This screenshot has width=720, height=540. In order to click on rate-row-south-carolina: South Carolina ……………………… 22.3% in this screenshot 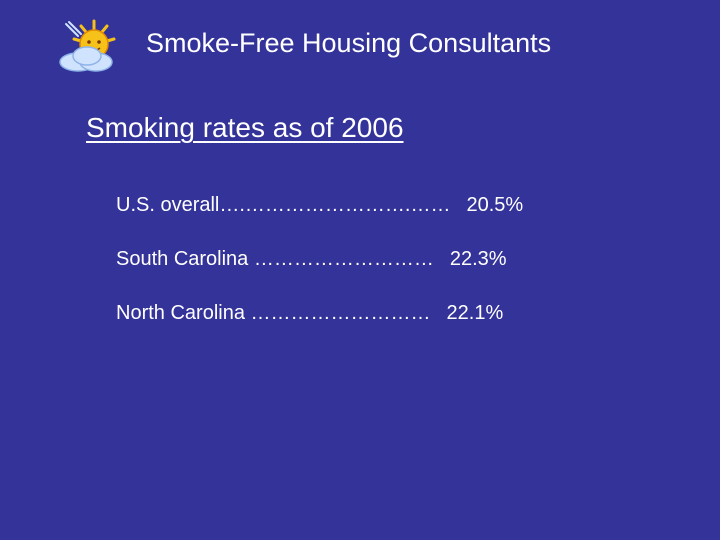, I will do `click(396, 271)`.